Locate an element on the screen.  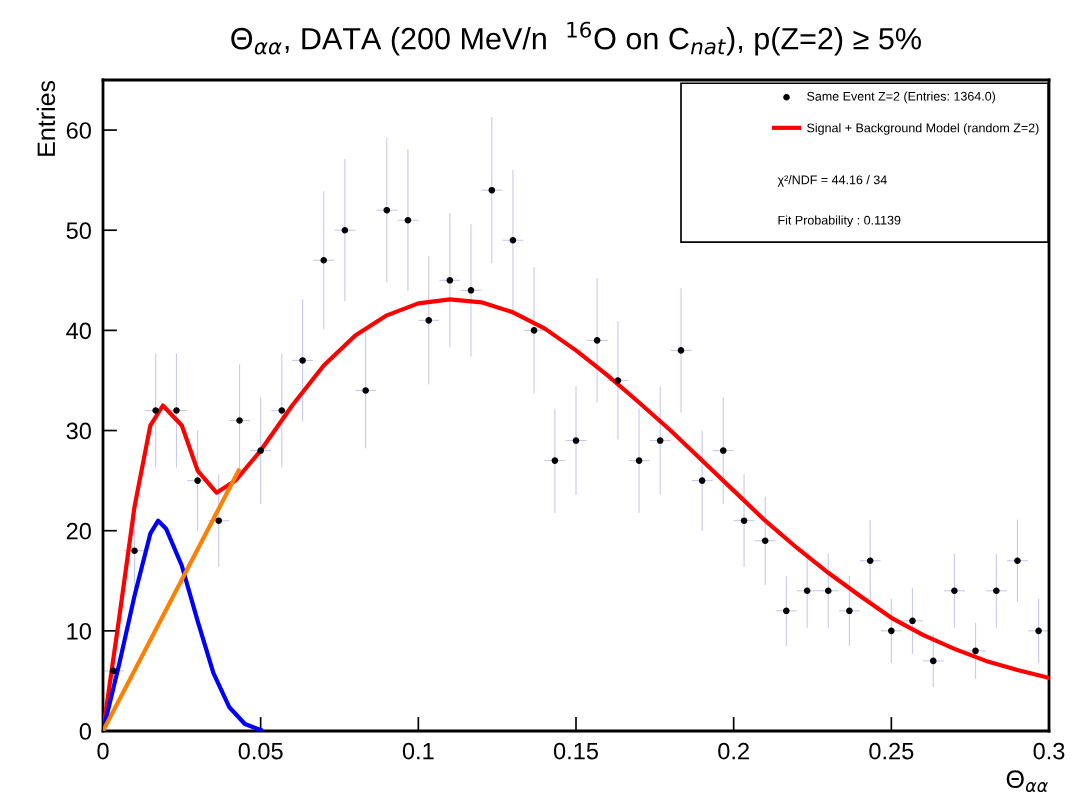
x-tick-label: 0 is located at coordinates (103, 751).